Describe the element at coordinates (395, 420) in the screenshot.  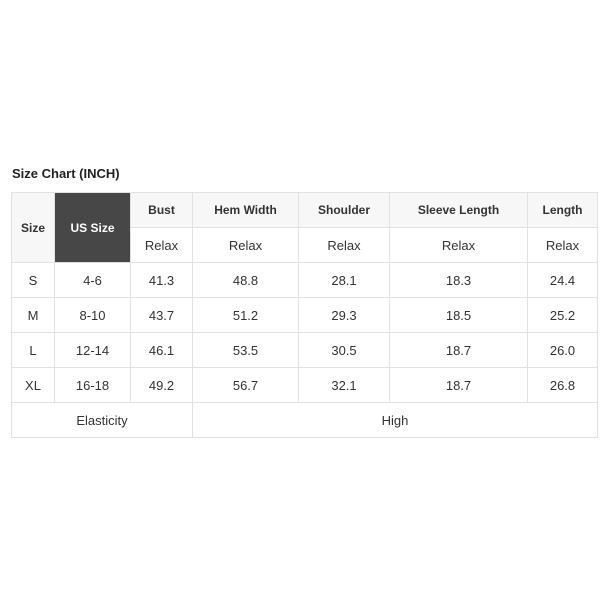
I see `elasticity-value: High` at that location.